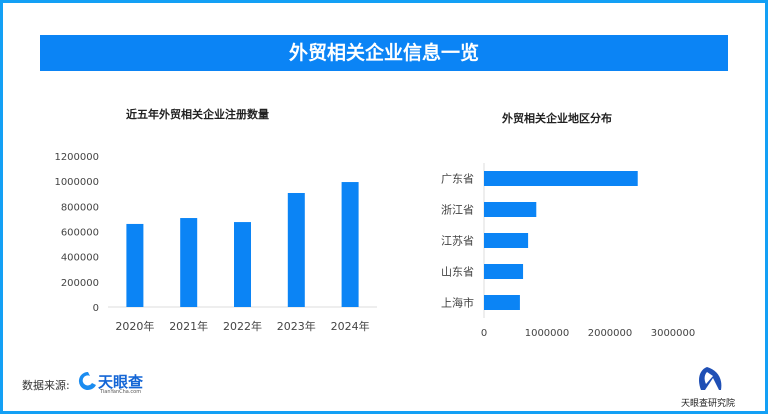 The height and width of the screenshot is (414, 768). Describe the element at coordinates (76, 157) in the screenshot. I see `y-tick-label: 1200000` at that location.